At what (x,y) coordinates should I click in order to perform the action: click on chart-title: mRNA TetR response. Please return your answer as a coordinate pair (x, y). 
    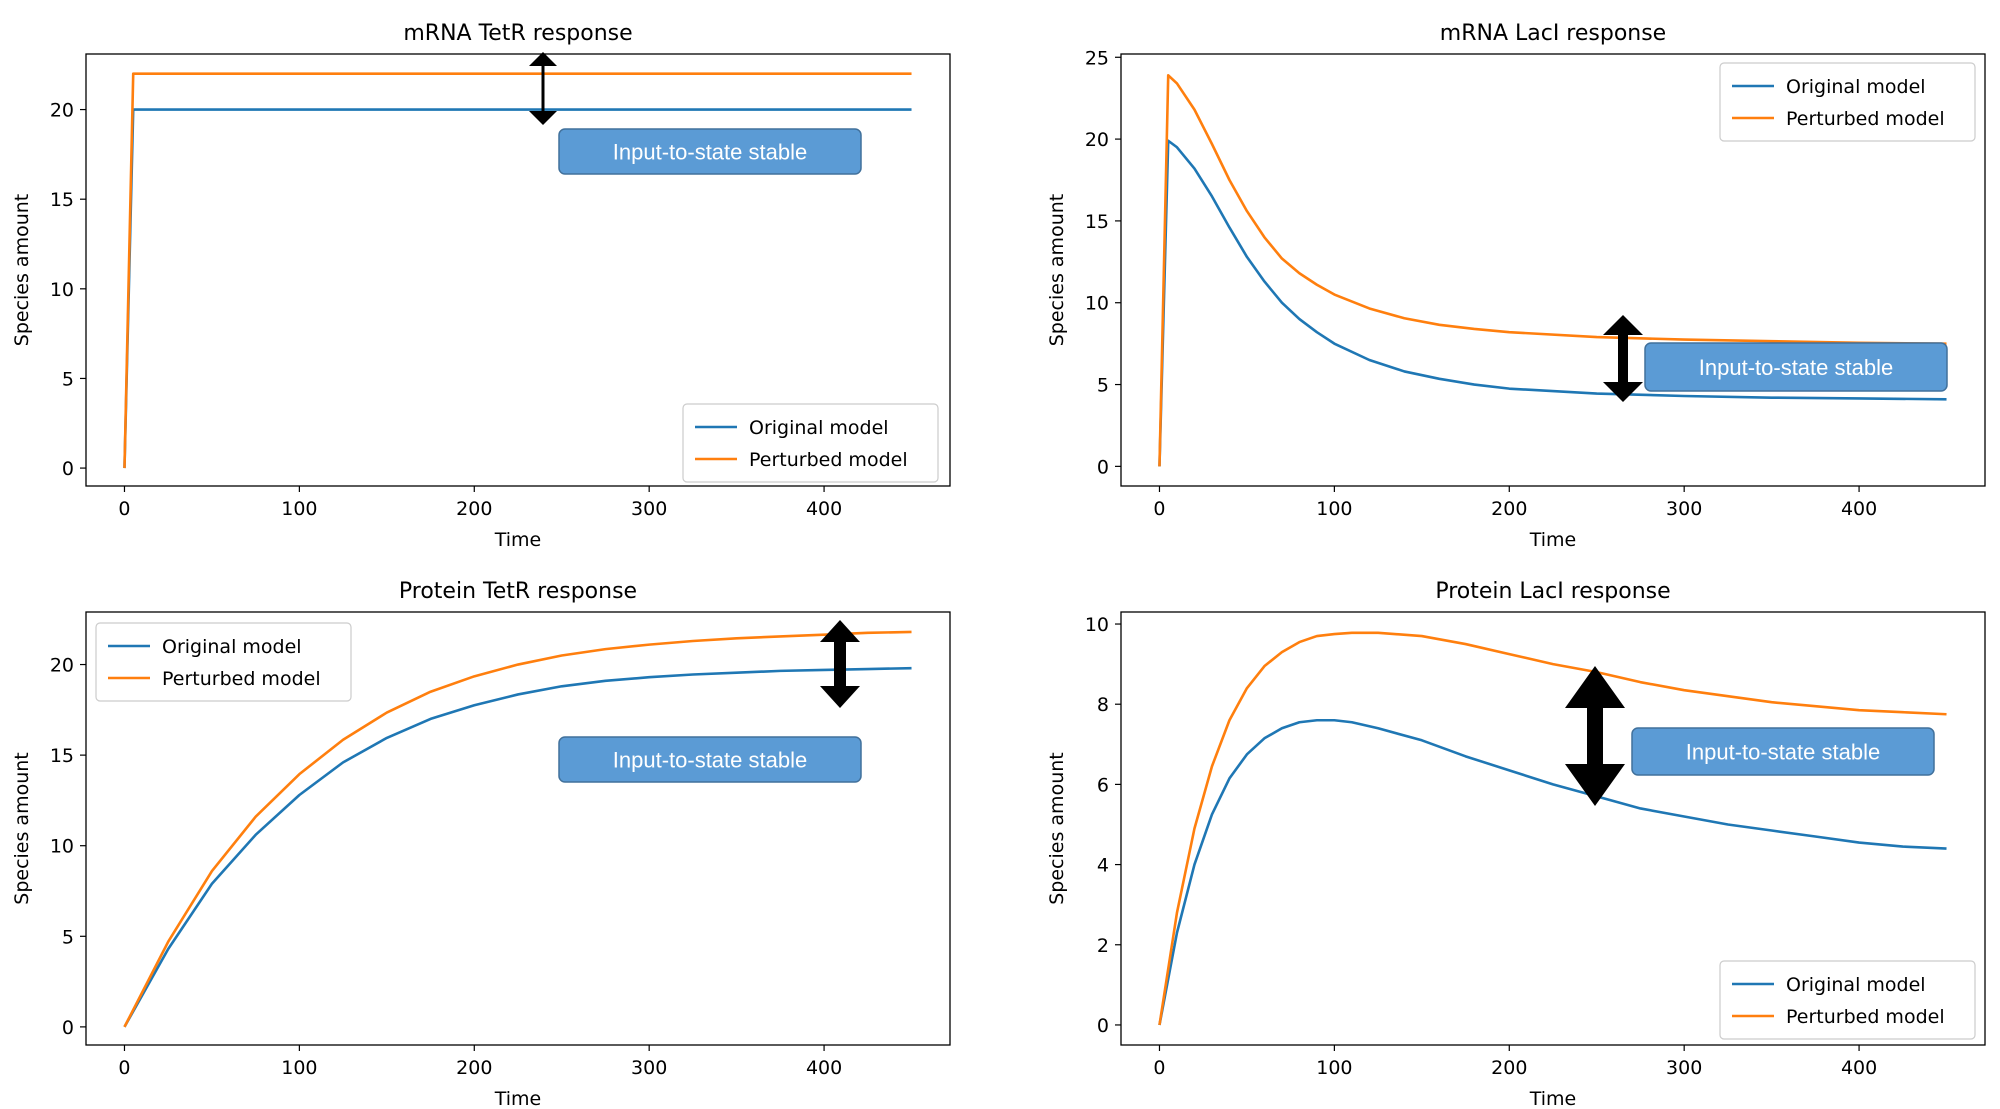
    Looking at the image, I should click on (517, 33).